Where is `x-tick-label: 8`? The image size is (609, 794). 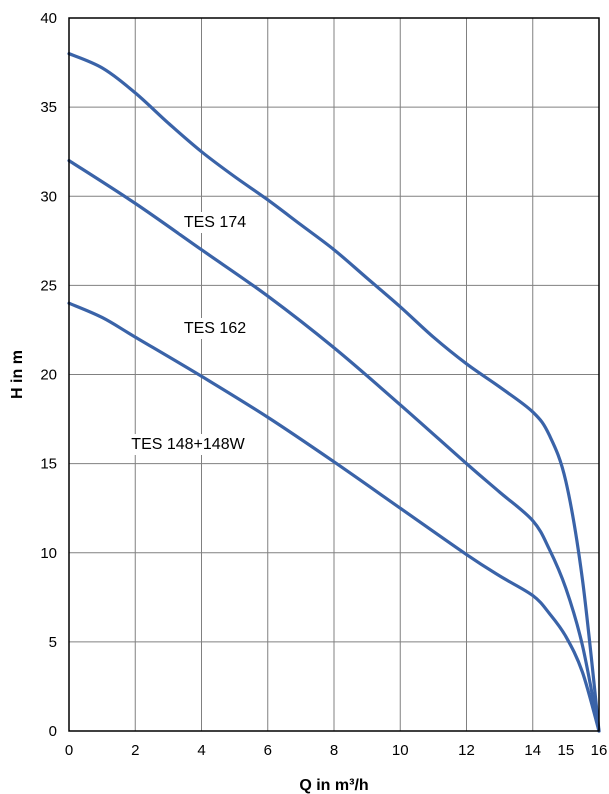
x-tick-label: 8 is located at coordinates (334, 750).